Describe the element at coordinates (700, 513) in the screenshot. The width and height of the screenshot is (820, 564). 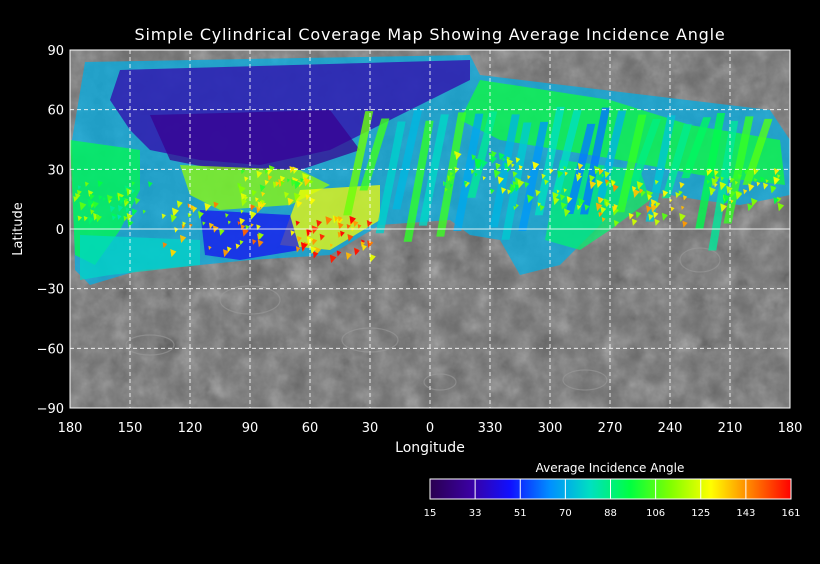
I see `colorbar-label: 125` at that location.